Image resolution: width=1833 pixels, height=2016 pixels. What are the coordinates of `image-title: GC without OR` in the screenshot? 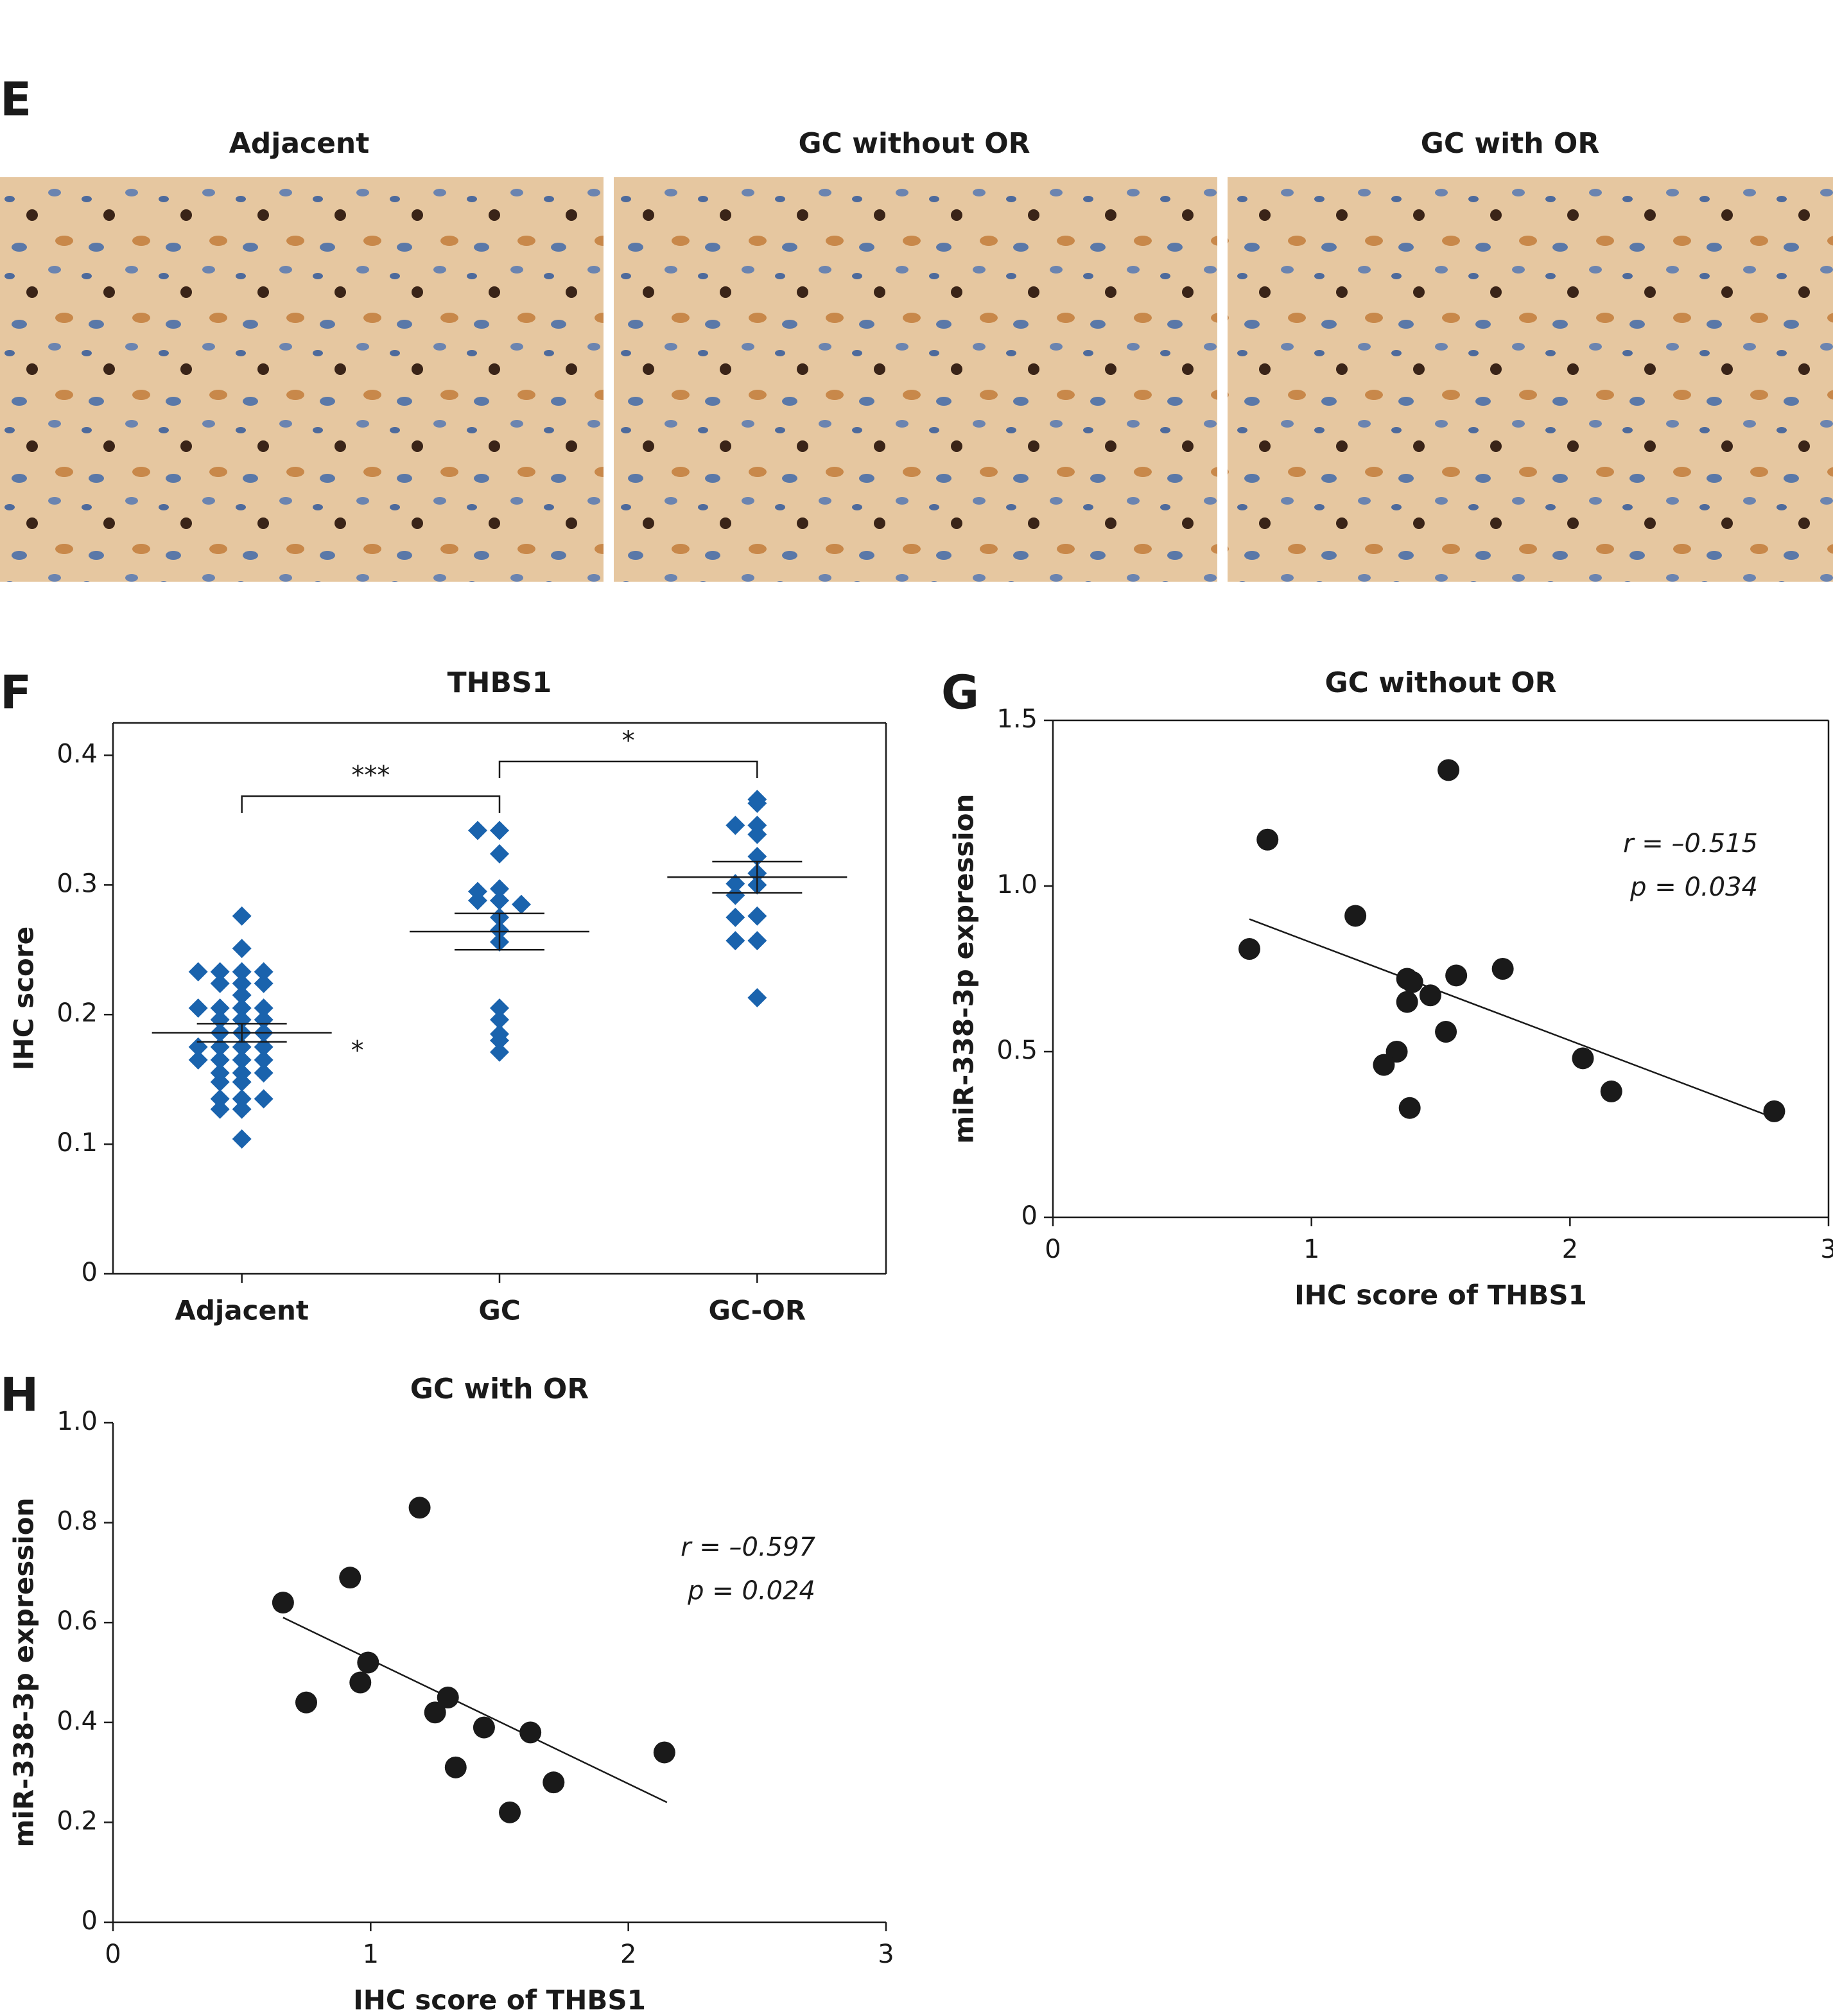 It's located at (914, 143).